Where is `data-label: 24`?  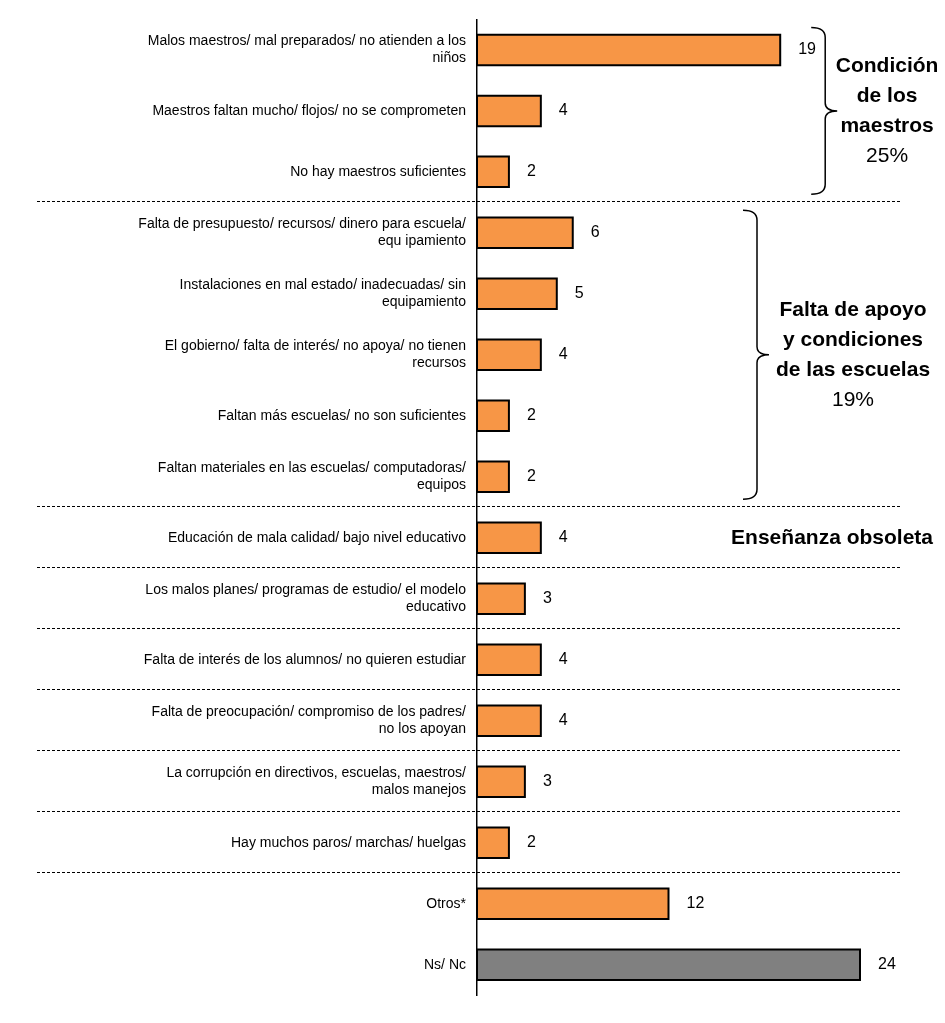 data-label: 24 is located at coordinates (887, 964).